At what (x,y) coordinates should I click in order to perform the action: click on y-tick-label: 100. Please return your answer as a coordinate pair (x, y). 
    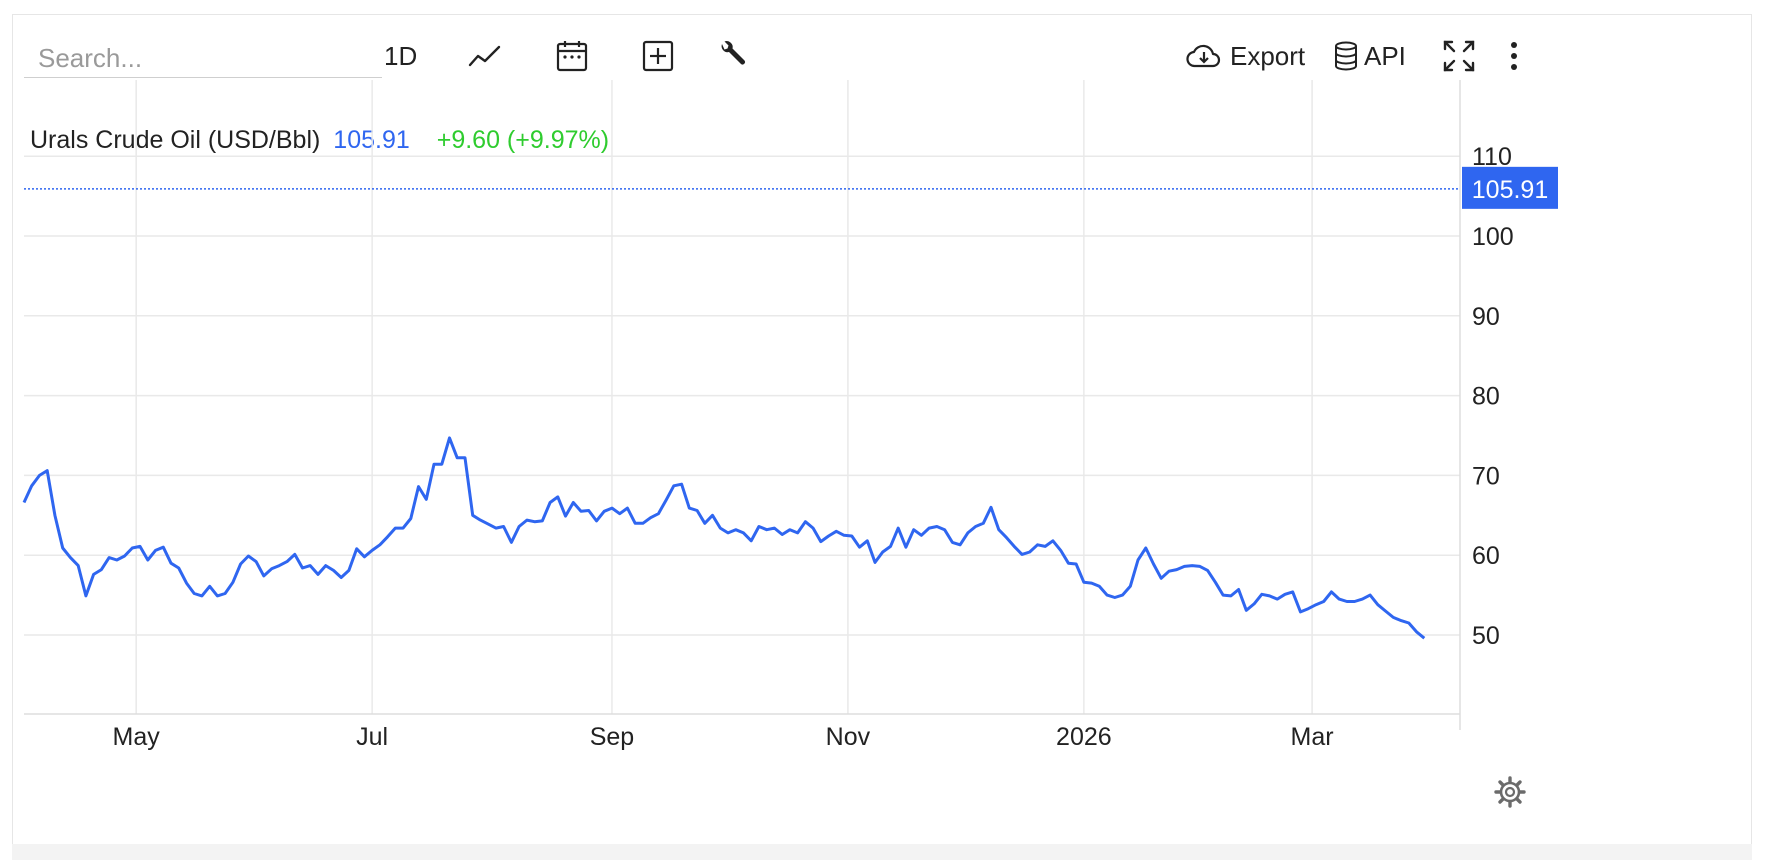
    Looking at the image, I should click on (1493, 237).